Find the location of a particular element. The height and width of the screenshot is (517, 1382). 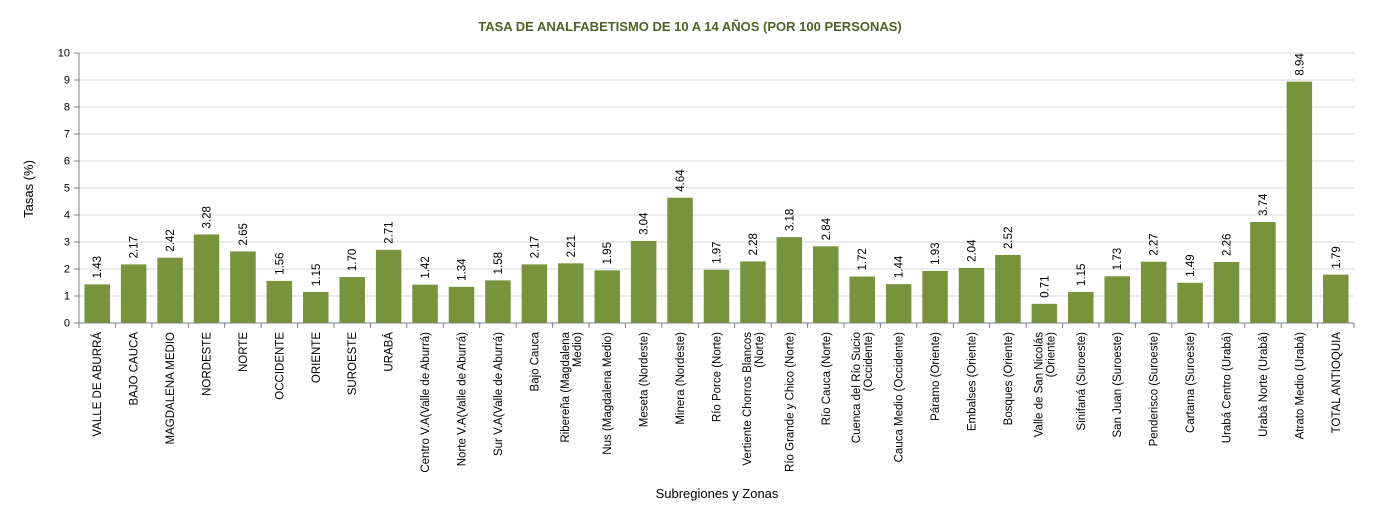

data-label: 2.52 is located at coordinates (1009, 238).